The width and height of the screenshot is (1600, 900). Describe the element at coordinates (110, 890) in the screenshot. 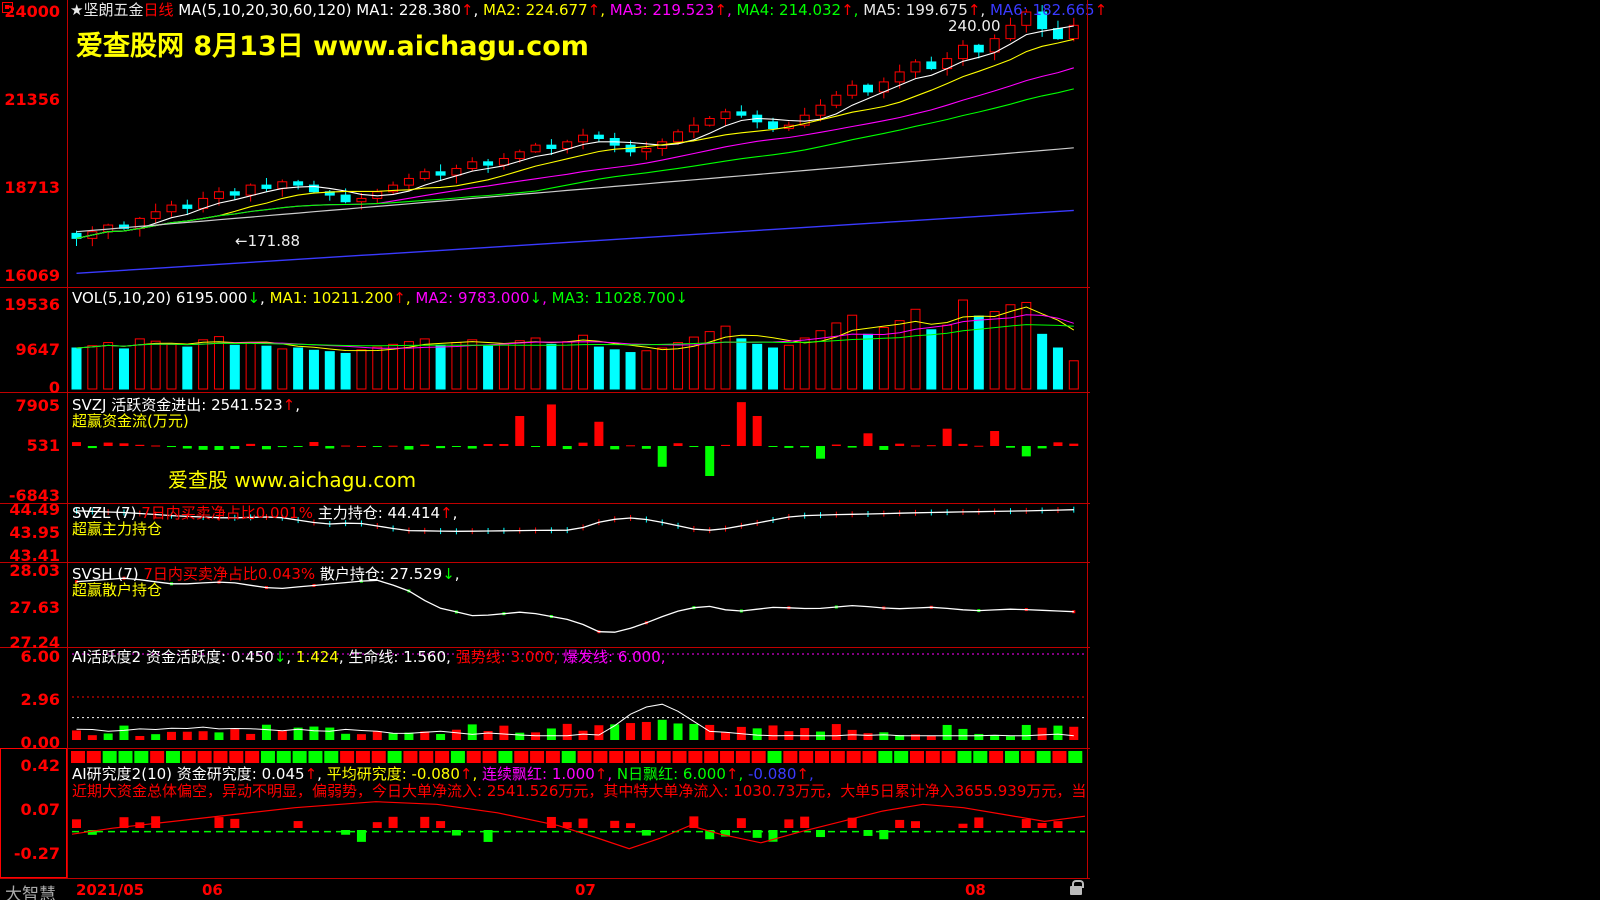

I see `date-label: 2021/05` at that location.